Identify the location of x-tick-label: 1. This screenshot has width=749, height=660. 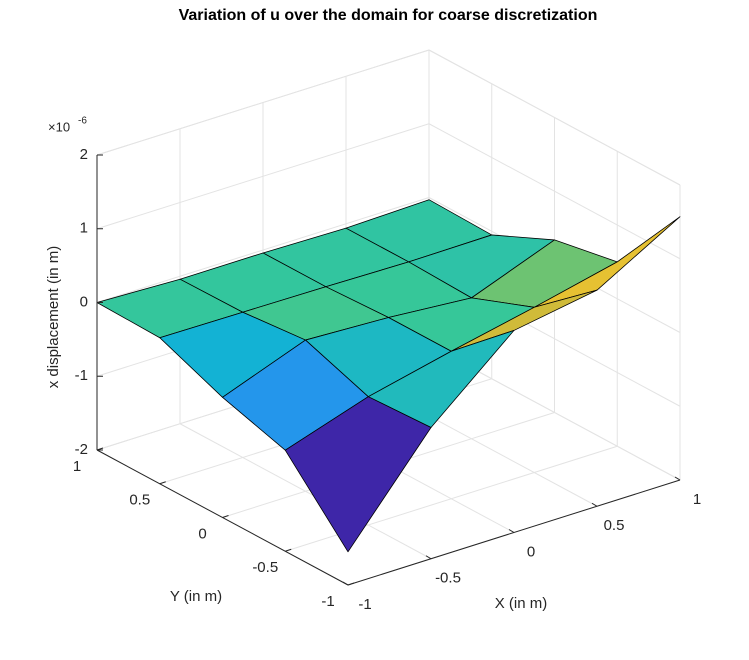
(697, 499).